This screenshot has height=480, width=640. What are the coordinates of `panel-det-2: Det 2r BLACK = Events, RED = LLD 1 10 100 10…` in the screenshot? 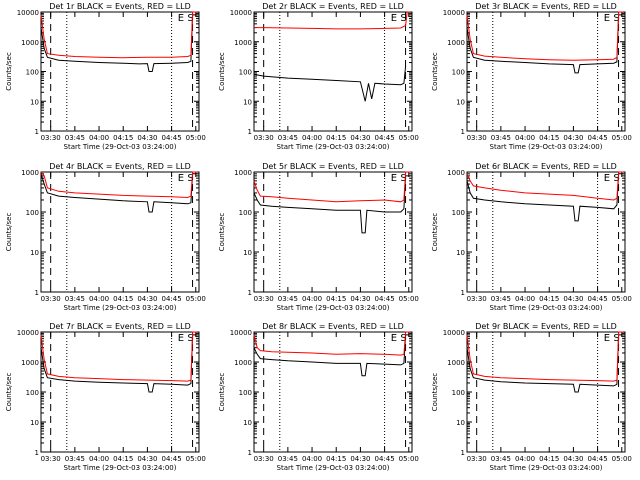 It's located at (318, 76).